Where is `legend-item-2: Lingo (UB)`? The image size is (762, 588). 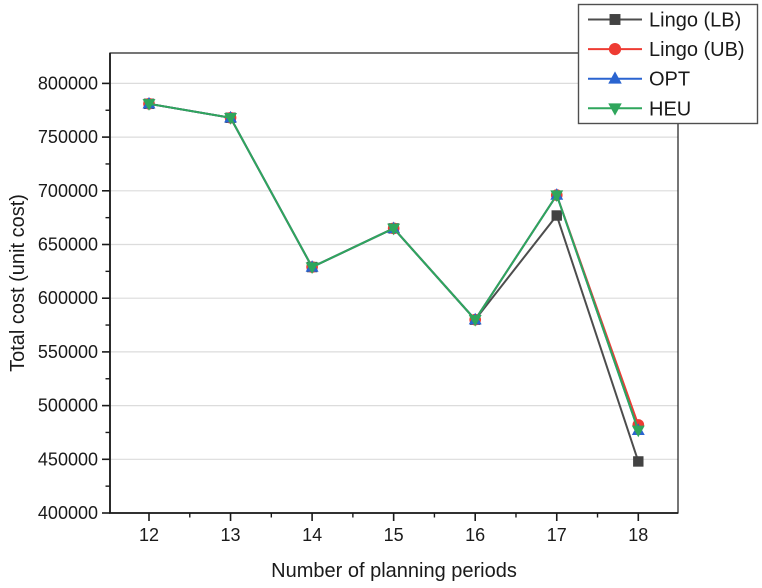 legend-item-2: Lingo (UB) is located at coordinates (666, 50).